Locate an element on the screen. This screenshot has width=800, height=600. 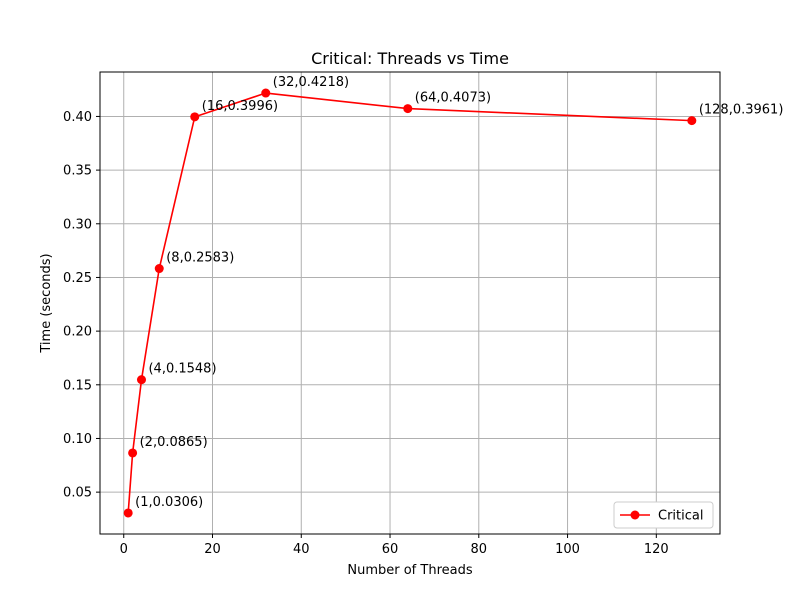
y-tick-label: 0.10 is located at coordinates (77, 439).